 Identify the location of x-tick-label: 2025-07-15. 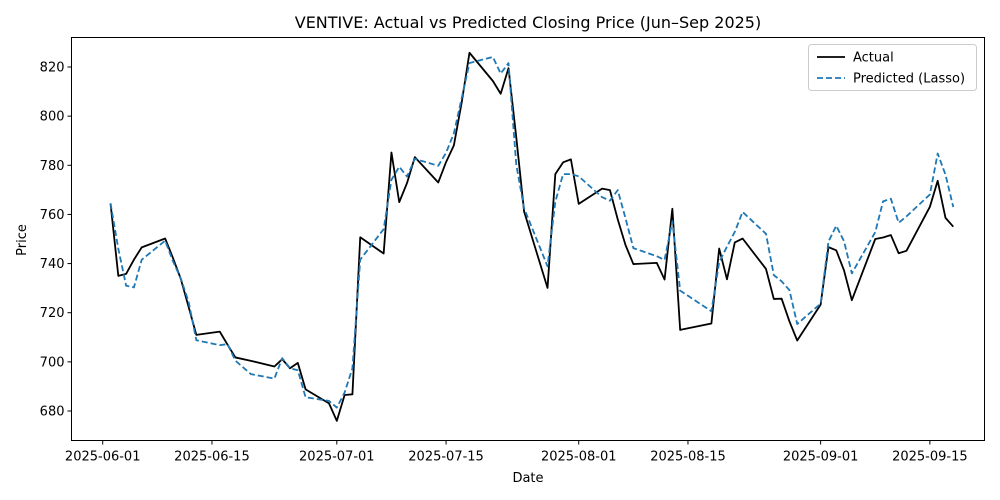
(446, 457).